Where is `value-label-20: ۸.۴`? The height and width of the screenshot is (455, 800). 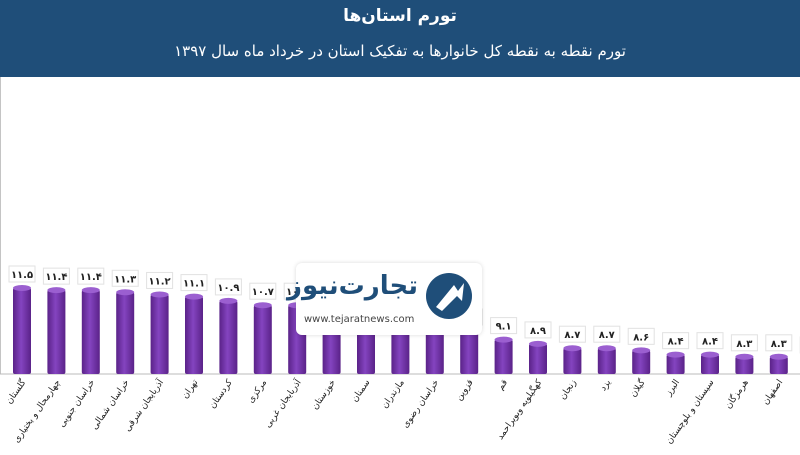 value-label-20: ۸.۴ is located at coordinates (676, 342).